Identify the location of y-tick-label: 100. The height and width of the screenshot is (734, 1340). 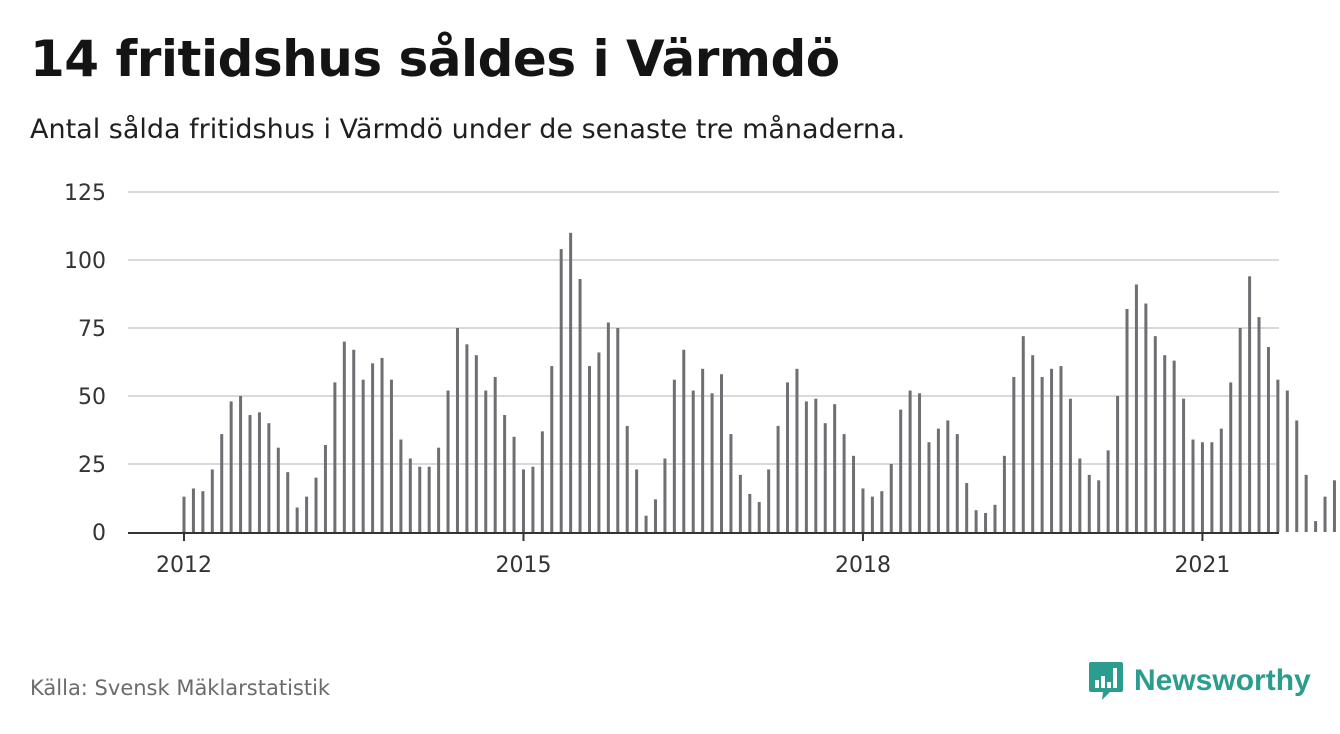
(85, 261).